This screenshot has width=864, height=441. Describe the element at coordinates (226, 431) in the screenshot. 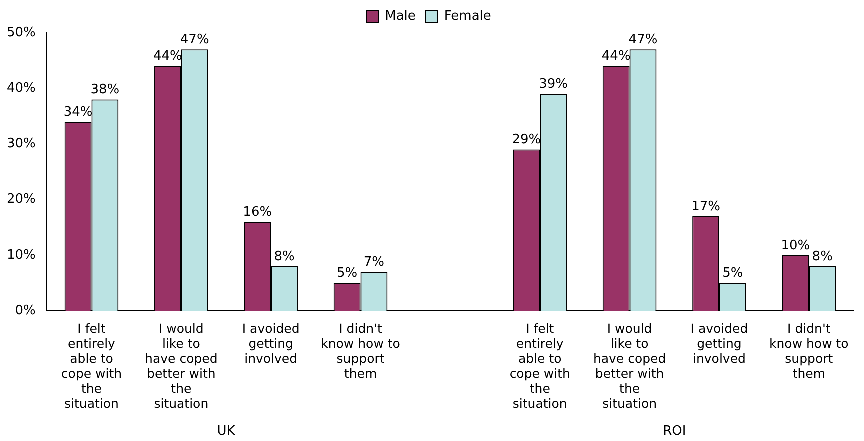

I see `text: UK` at that location.